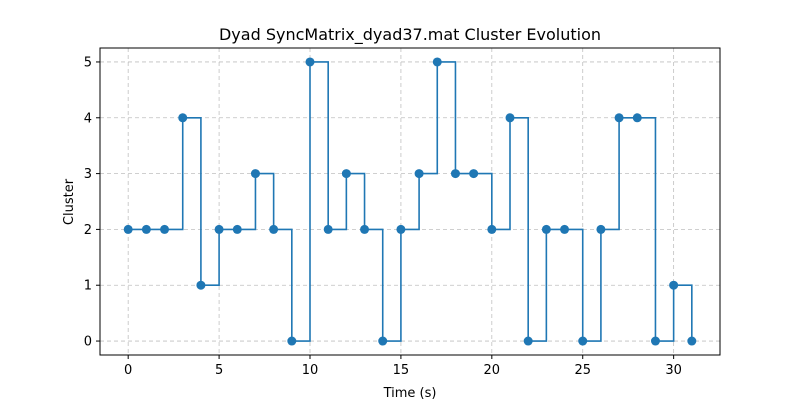  What do you see at coordinates (410, 393) in the screenshot?
I see `x-axis-label: Time (s)` at bounding box center [410, 393].